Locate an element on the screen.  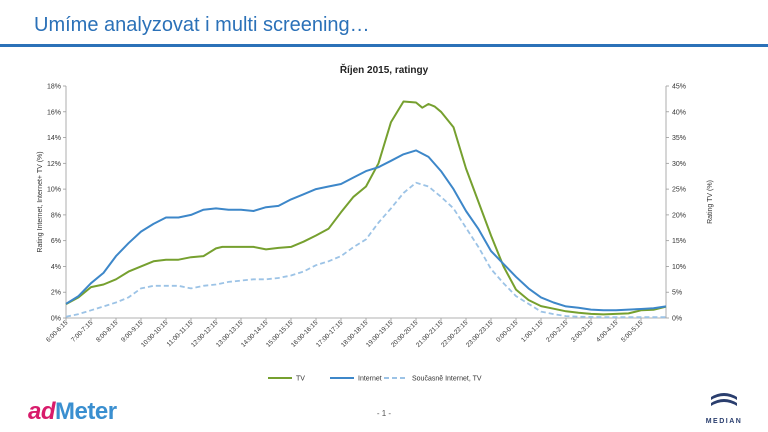
x-tick-label: 7:00-7:15 is located at coordinates (82, 331).